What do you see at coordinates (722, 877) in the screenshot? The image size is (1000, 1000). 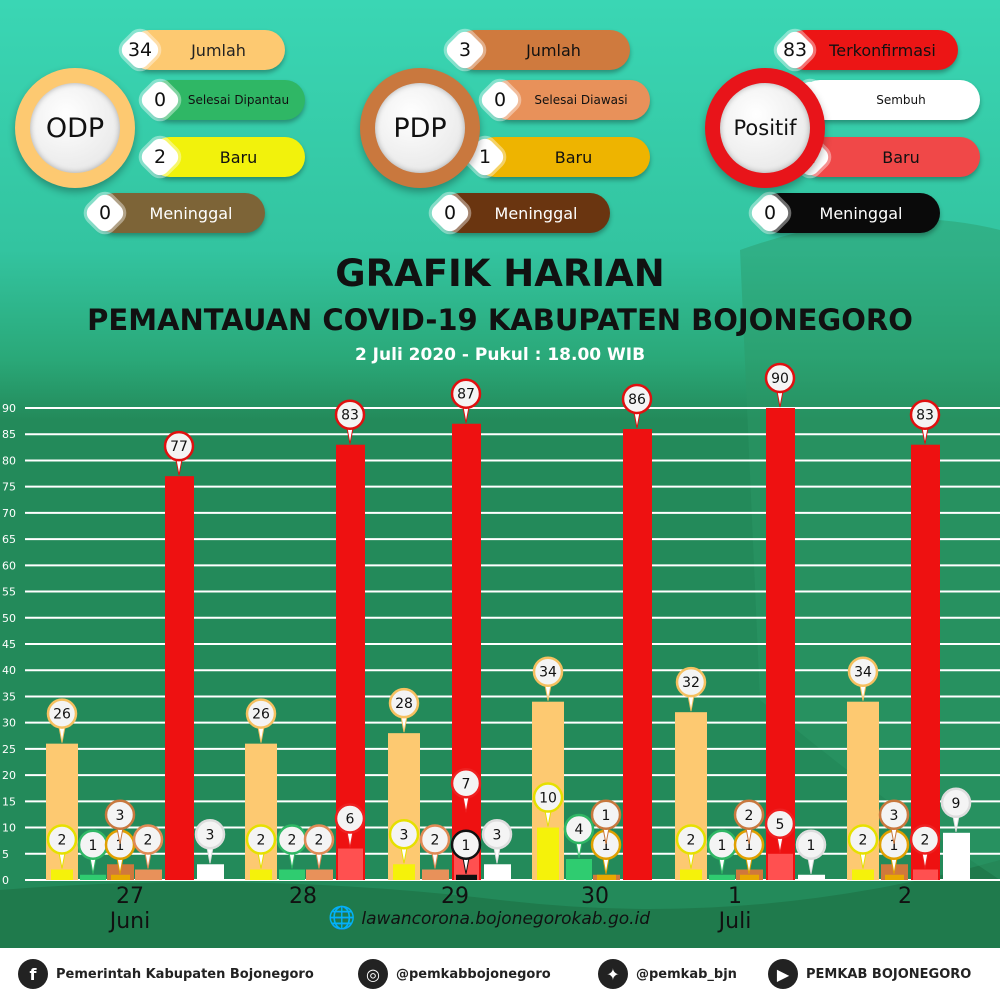 I see `bar-odp-selesai-dipantau` at bounding box center [722, 877].